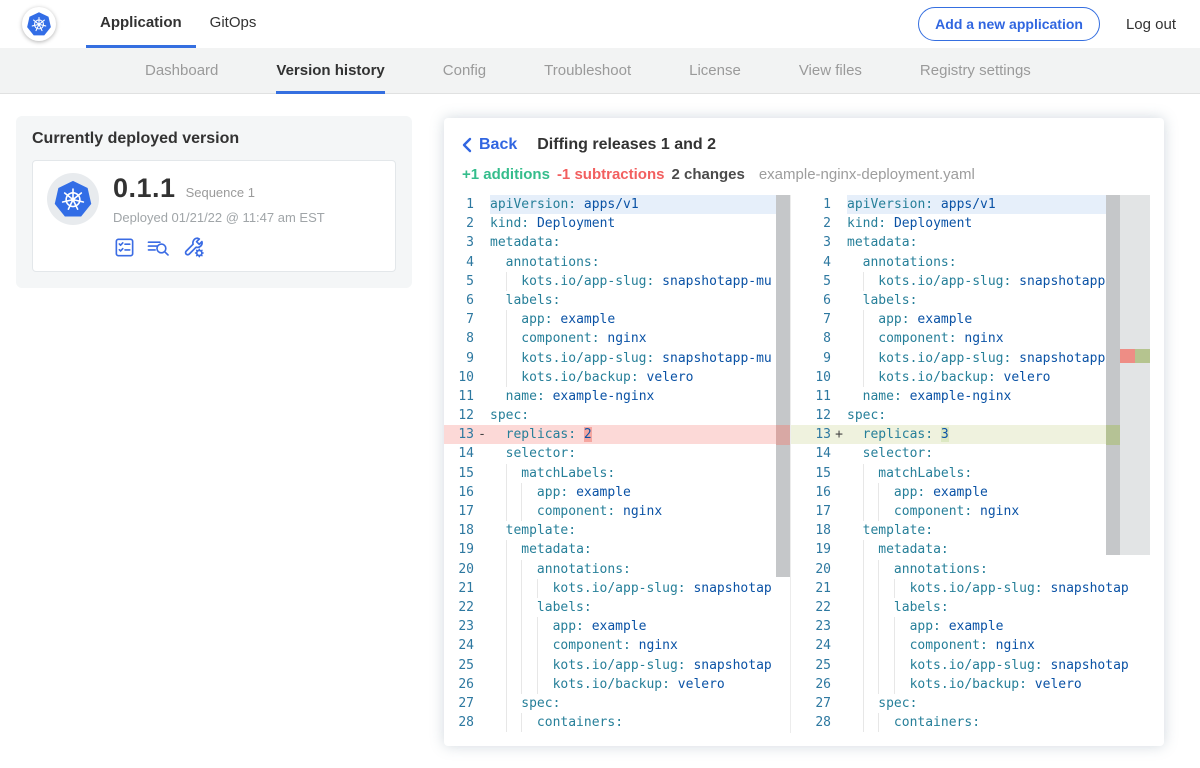 Image resolution: width=1200 pixels, height=768 pixels. I want to click on ruler-deletion-mark, so click(1127, 356).